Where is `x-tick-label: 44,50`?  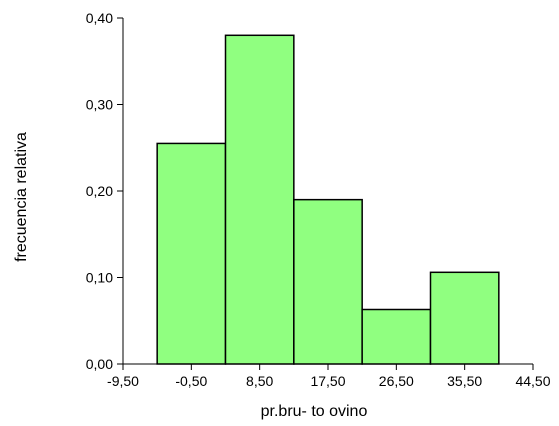
x-tick-label: 44,50 is located at coordinates (532, 381).